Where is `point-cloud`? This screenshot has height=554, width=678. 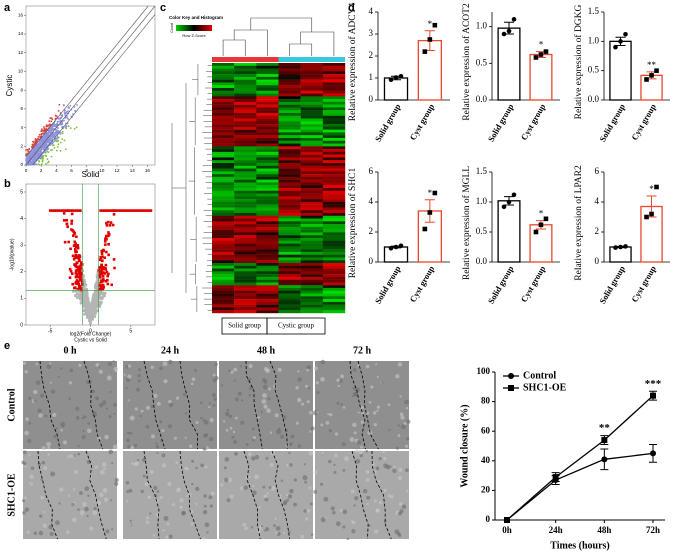 point-cloud is located at coordinates (51, 134).